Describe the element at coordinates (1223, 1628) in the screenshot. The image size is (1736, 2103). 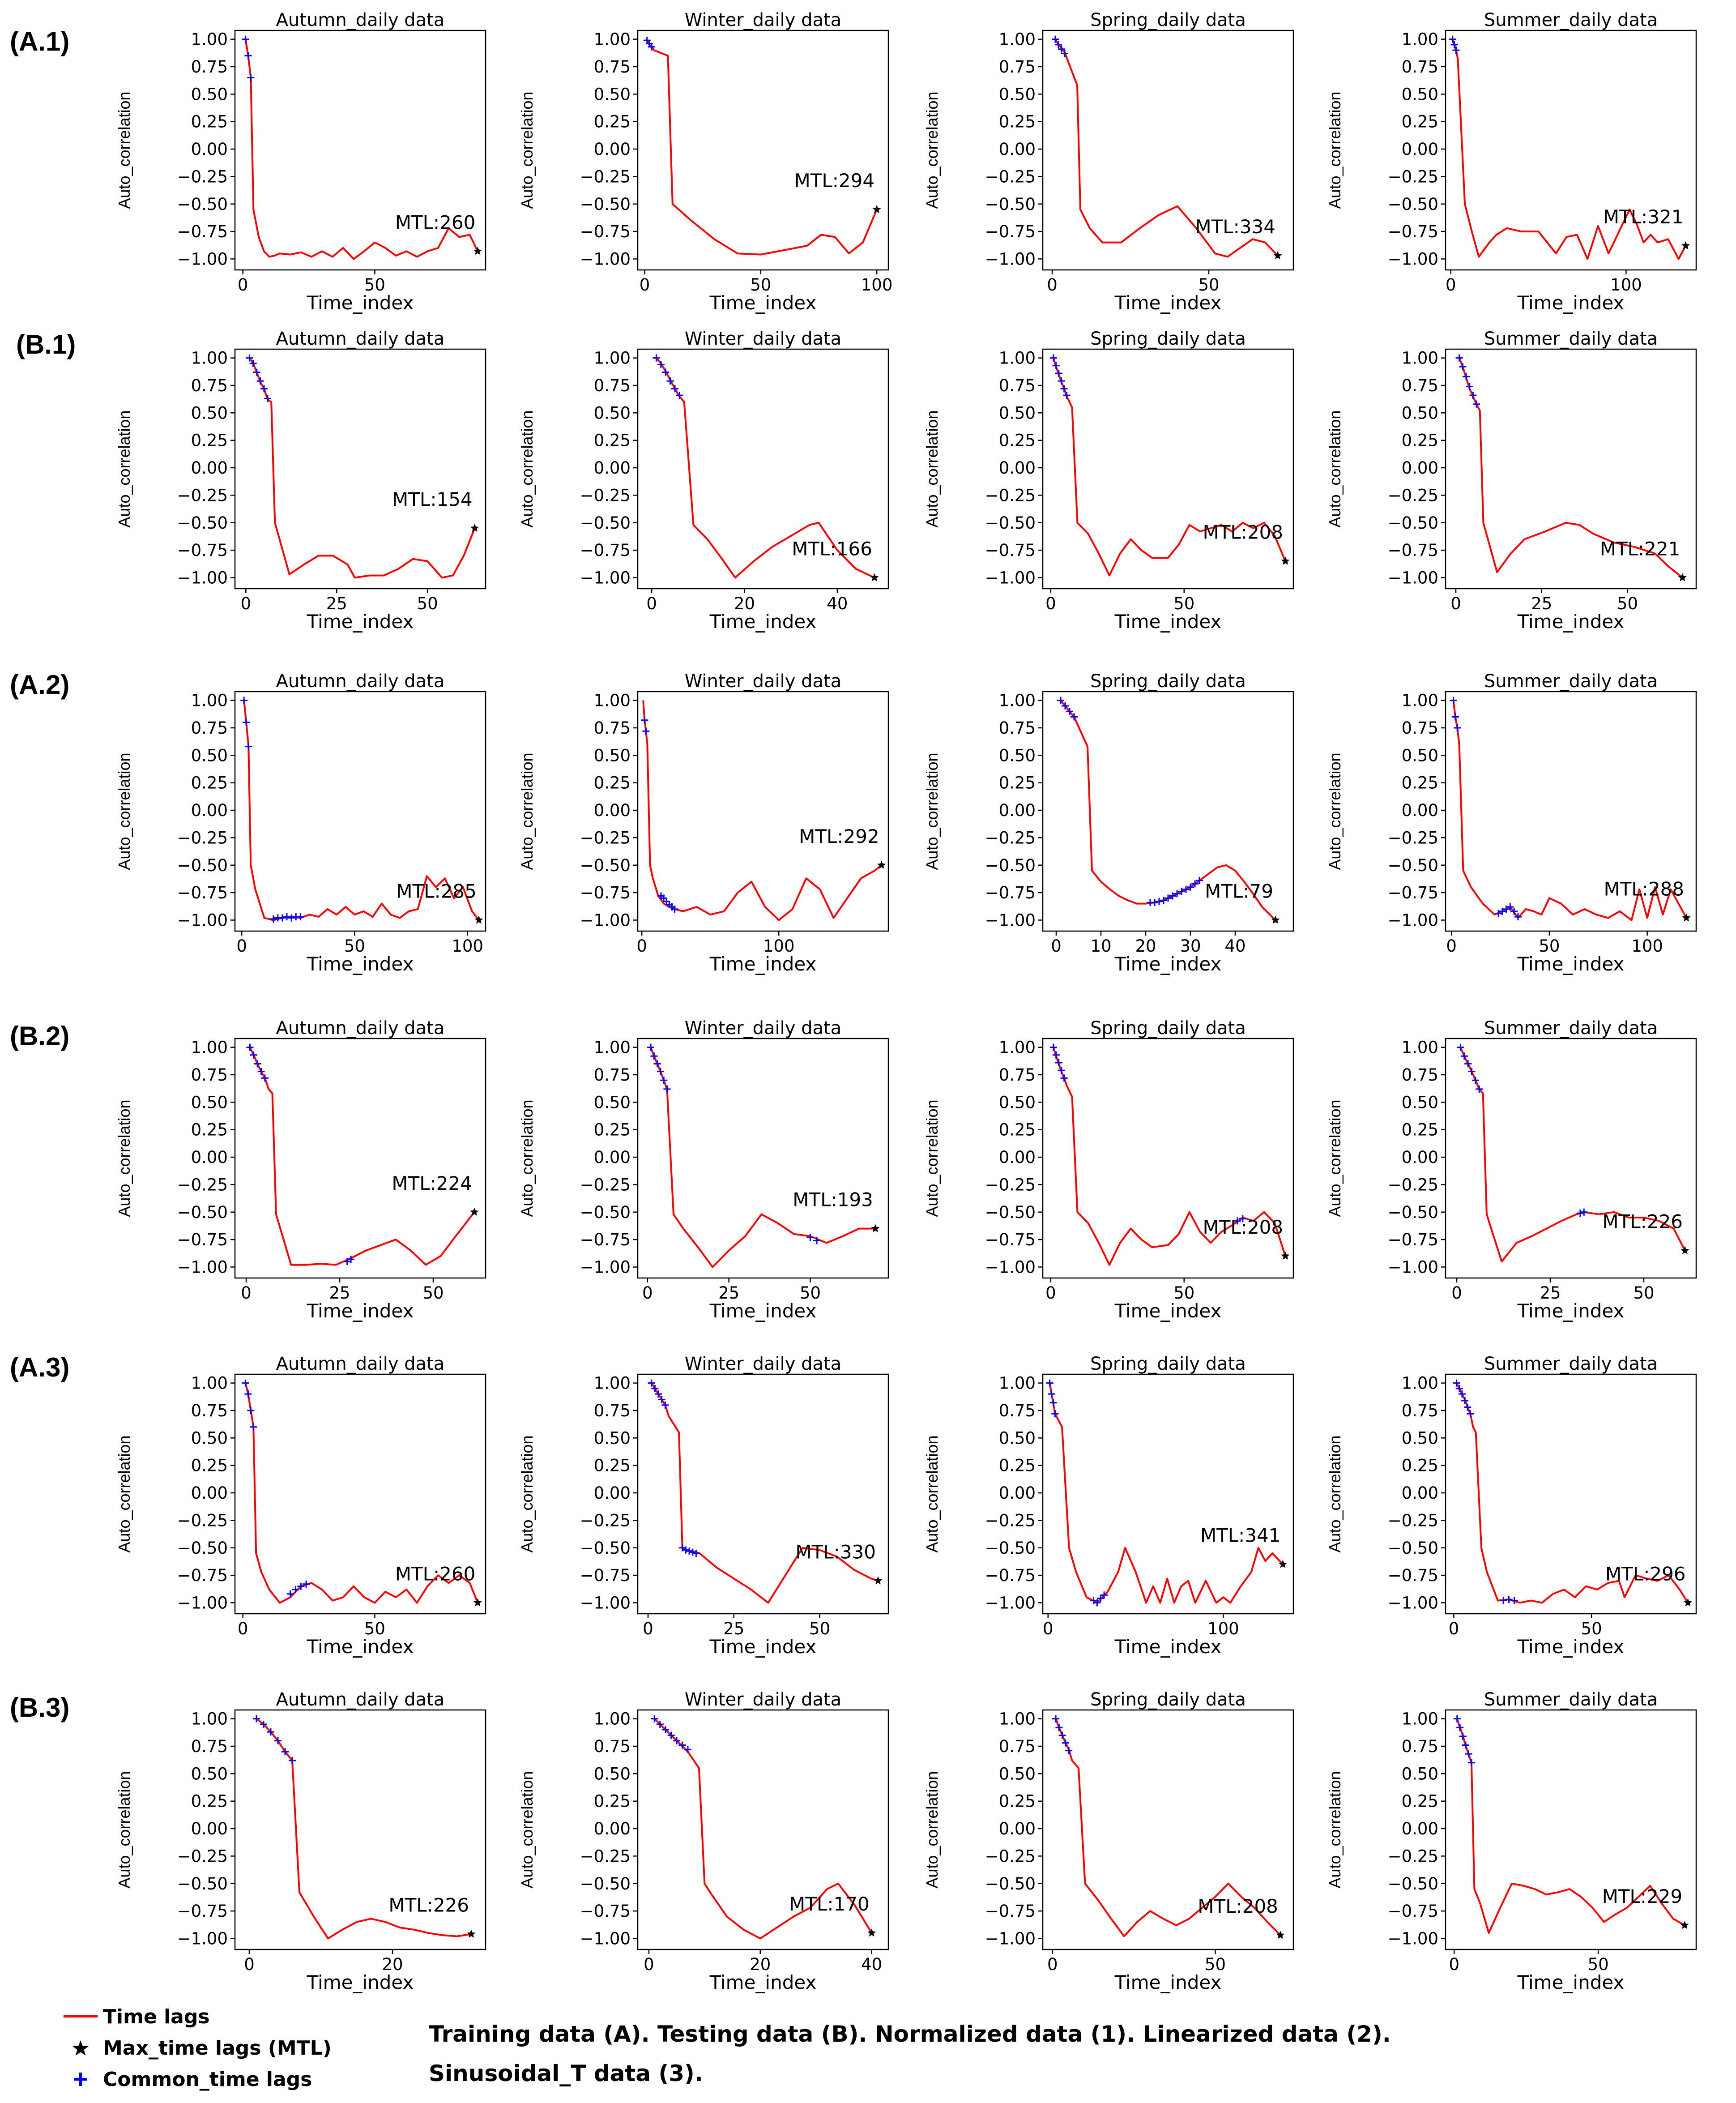
I see `x-tick-label: 100` at that location.